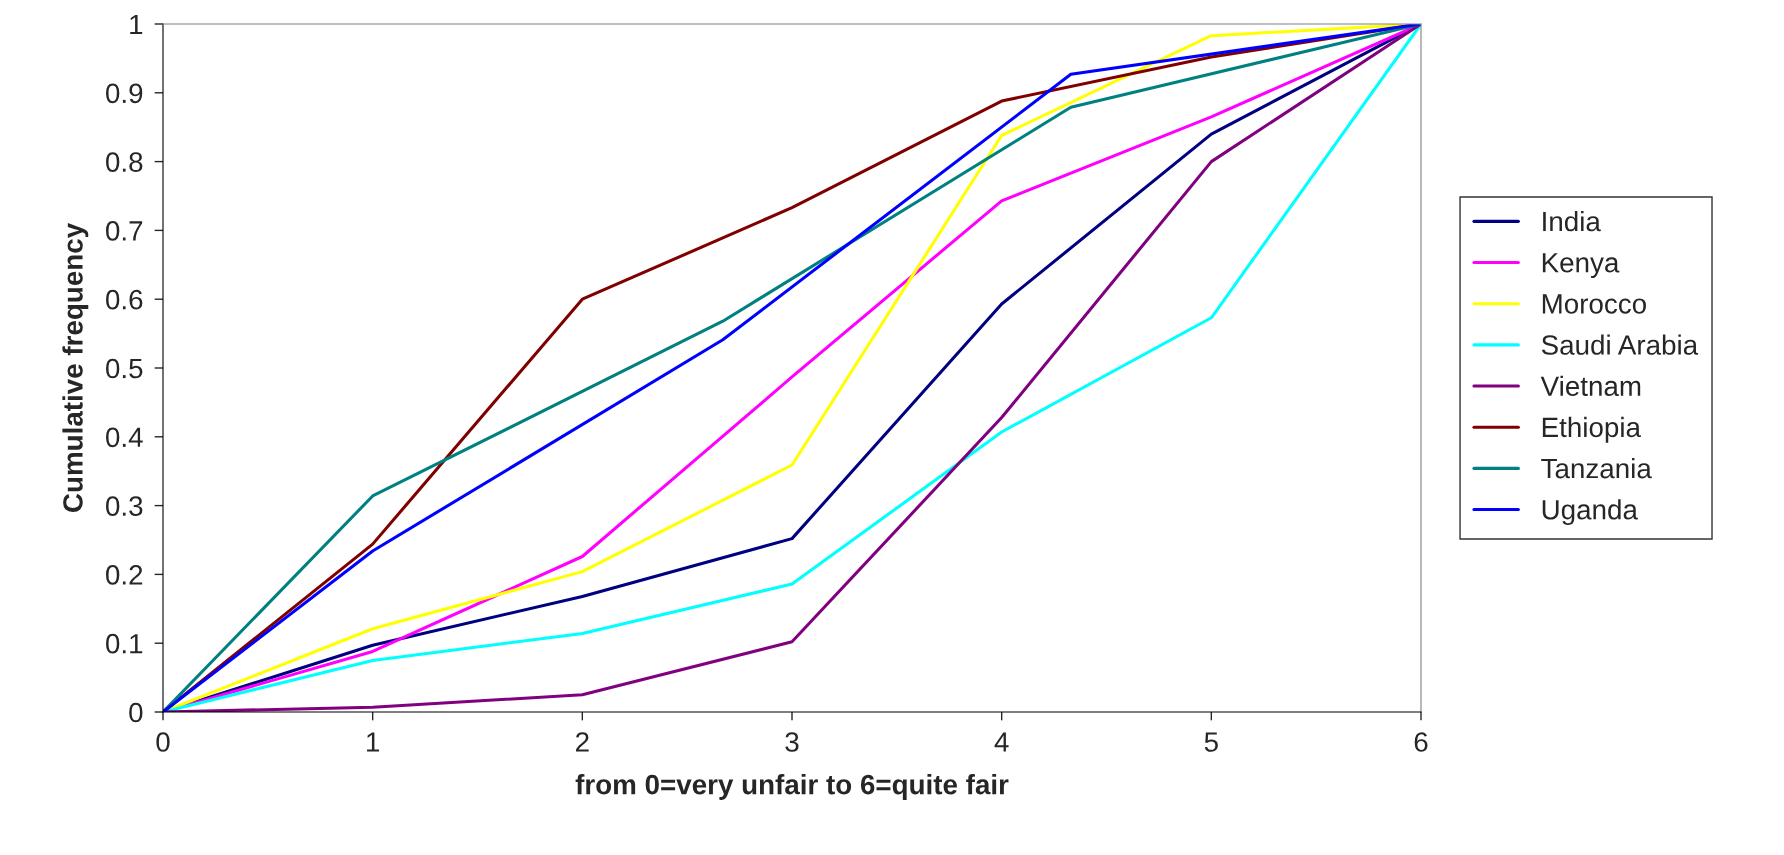 Image resolution: width=1784 pixels, height=855 pixels. Describe the element at coordinates (1001, 742) in the screenshot. I see `x-tick-label: 4` at that location.